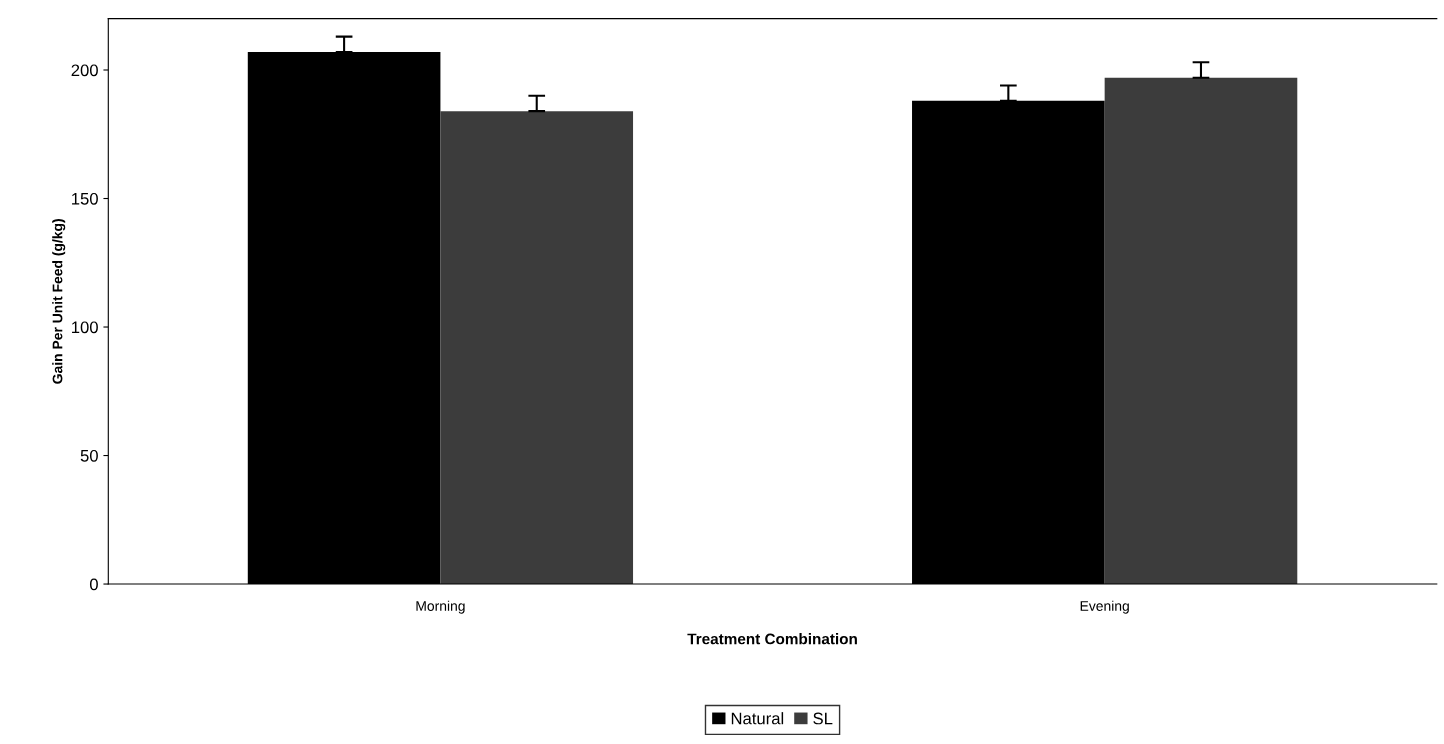 The width and height of the screenshot is (1444, 744). Describe the element at coordinates (1104, 607) in the screenshot. I see `x-tick-label: Evening` at that location.